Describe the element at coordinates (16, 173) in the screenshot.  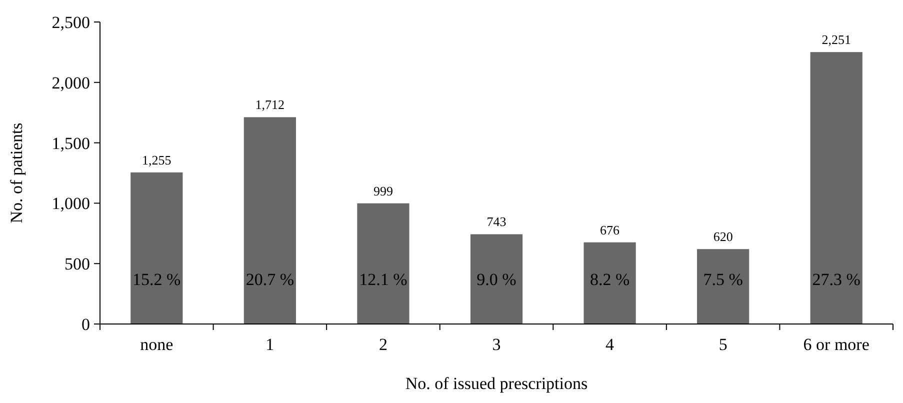
I see `y-axis-title: No. of patients` at that location.